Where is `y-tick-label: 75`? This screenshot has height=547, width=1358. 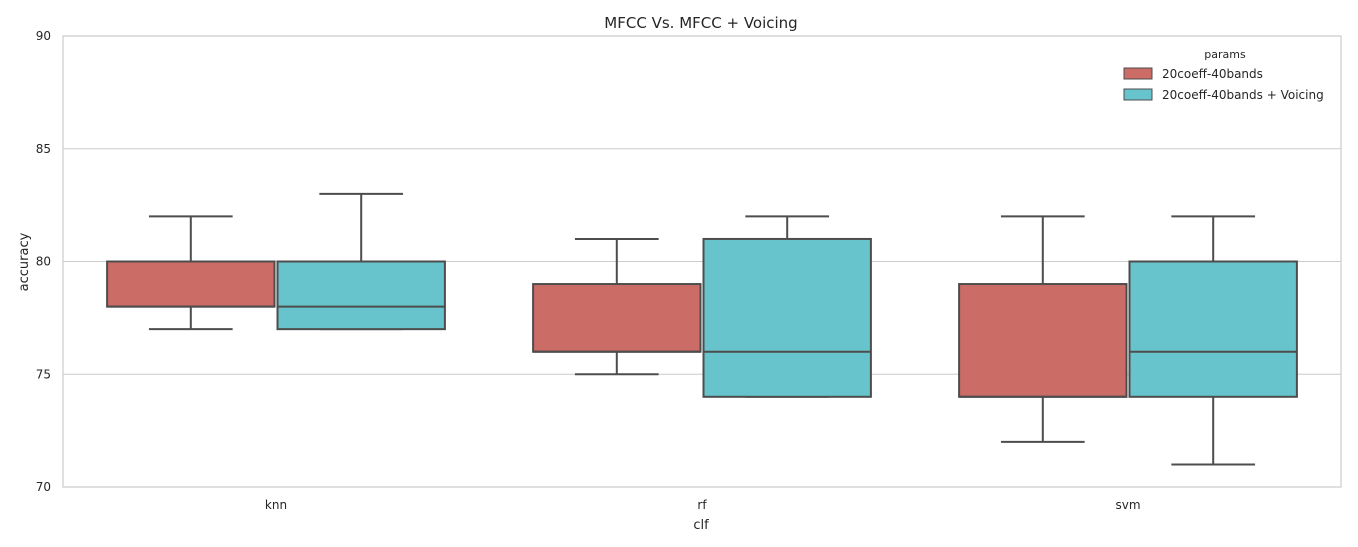
y-tick-label: 75 is located at coordinates (43, 374).